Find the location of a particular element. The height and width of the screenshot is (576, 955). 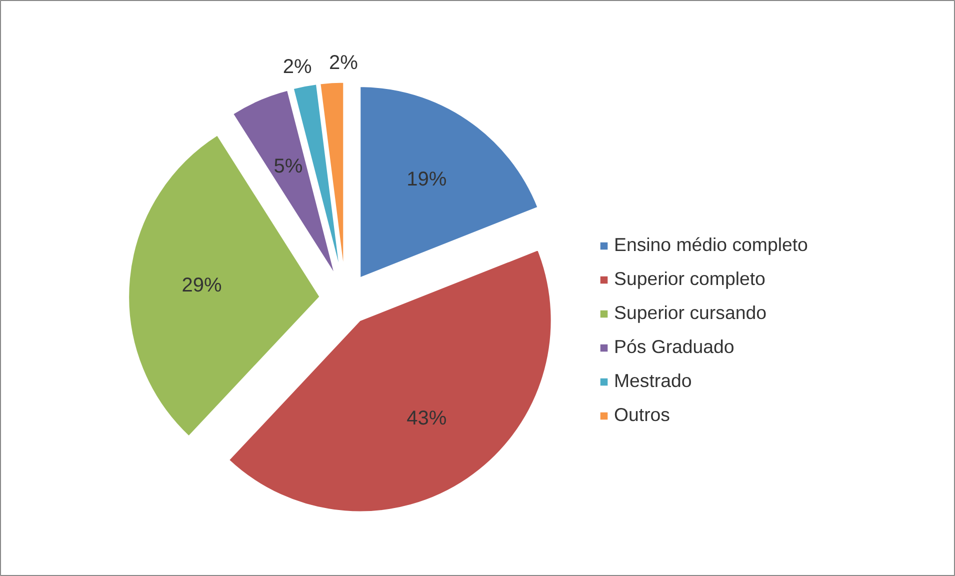

legend-label: Mestrado is located at coordinates (653, 381).